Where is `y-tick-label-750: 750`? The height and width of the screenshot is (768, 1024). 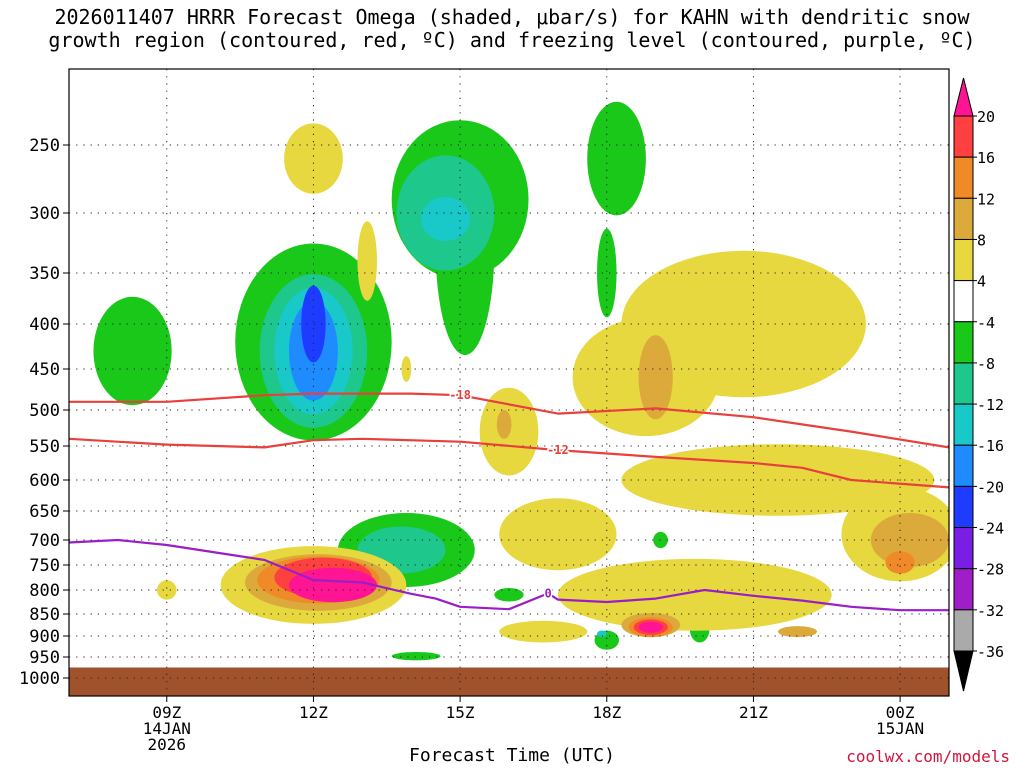 y-tick-label-750: 750 is located at coordinates (44, 566).